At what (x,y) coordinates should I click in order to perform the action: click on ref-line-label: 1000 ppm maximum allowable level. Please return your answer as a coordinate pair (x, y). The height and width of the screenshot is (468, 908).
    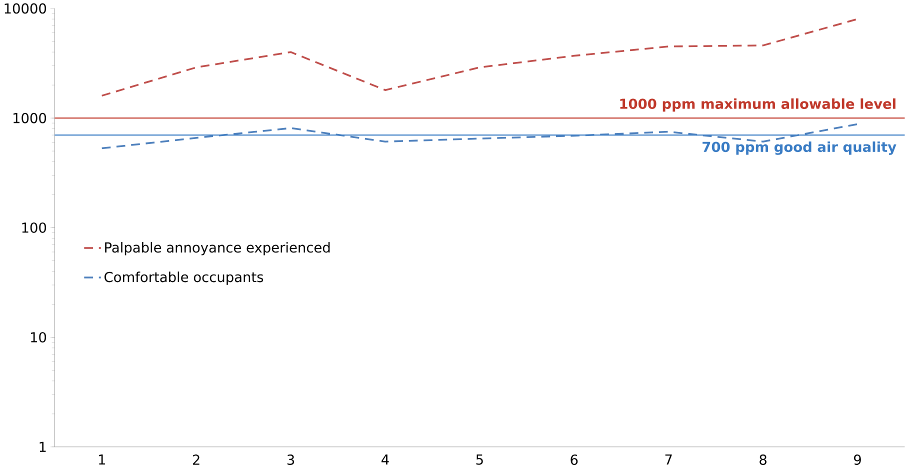
    Looking at the image, I should click on (758, 105).